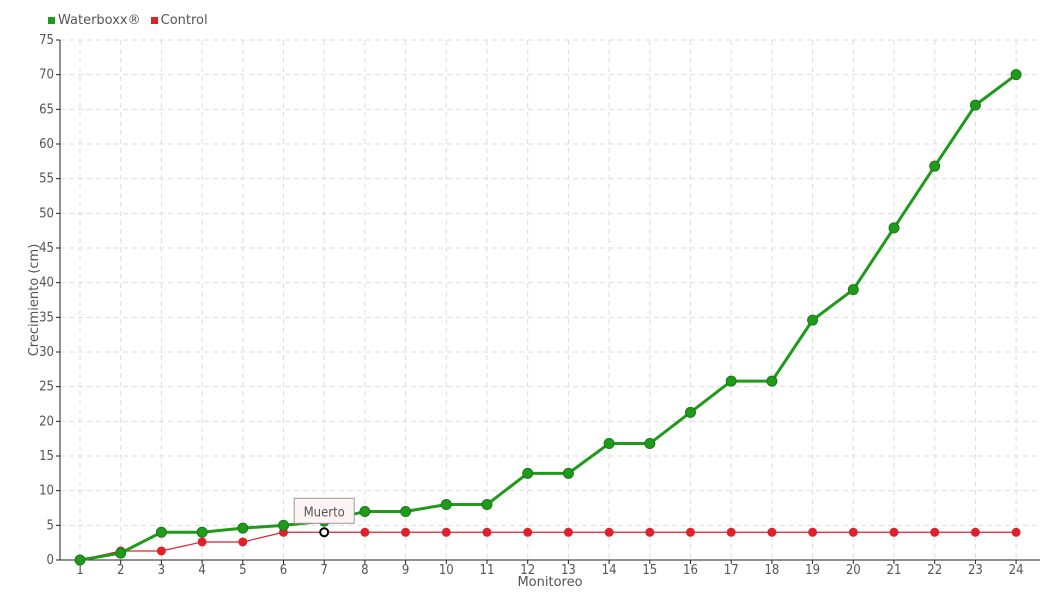 The image size is (1060, 600). Describe the element at coordinates (46, 421) in the screenshot. I see `y-tick-label: 20` at that location.